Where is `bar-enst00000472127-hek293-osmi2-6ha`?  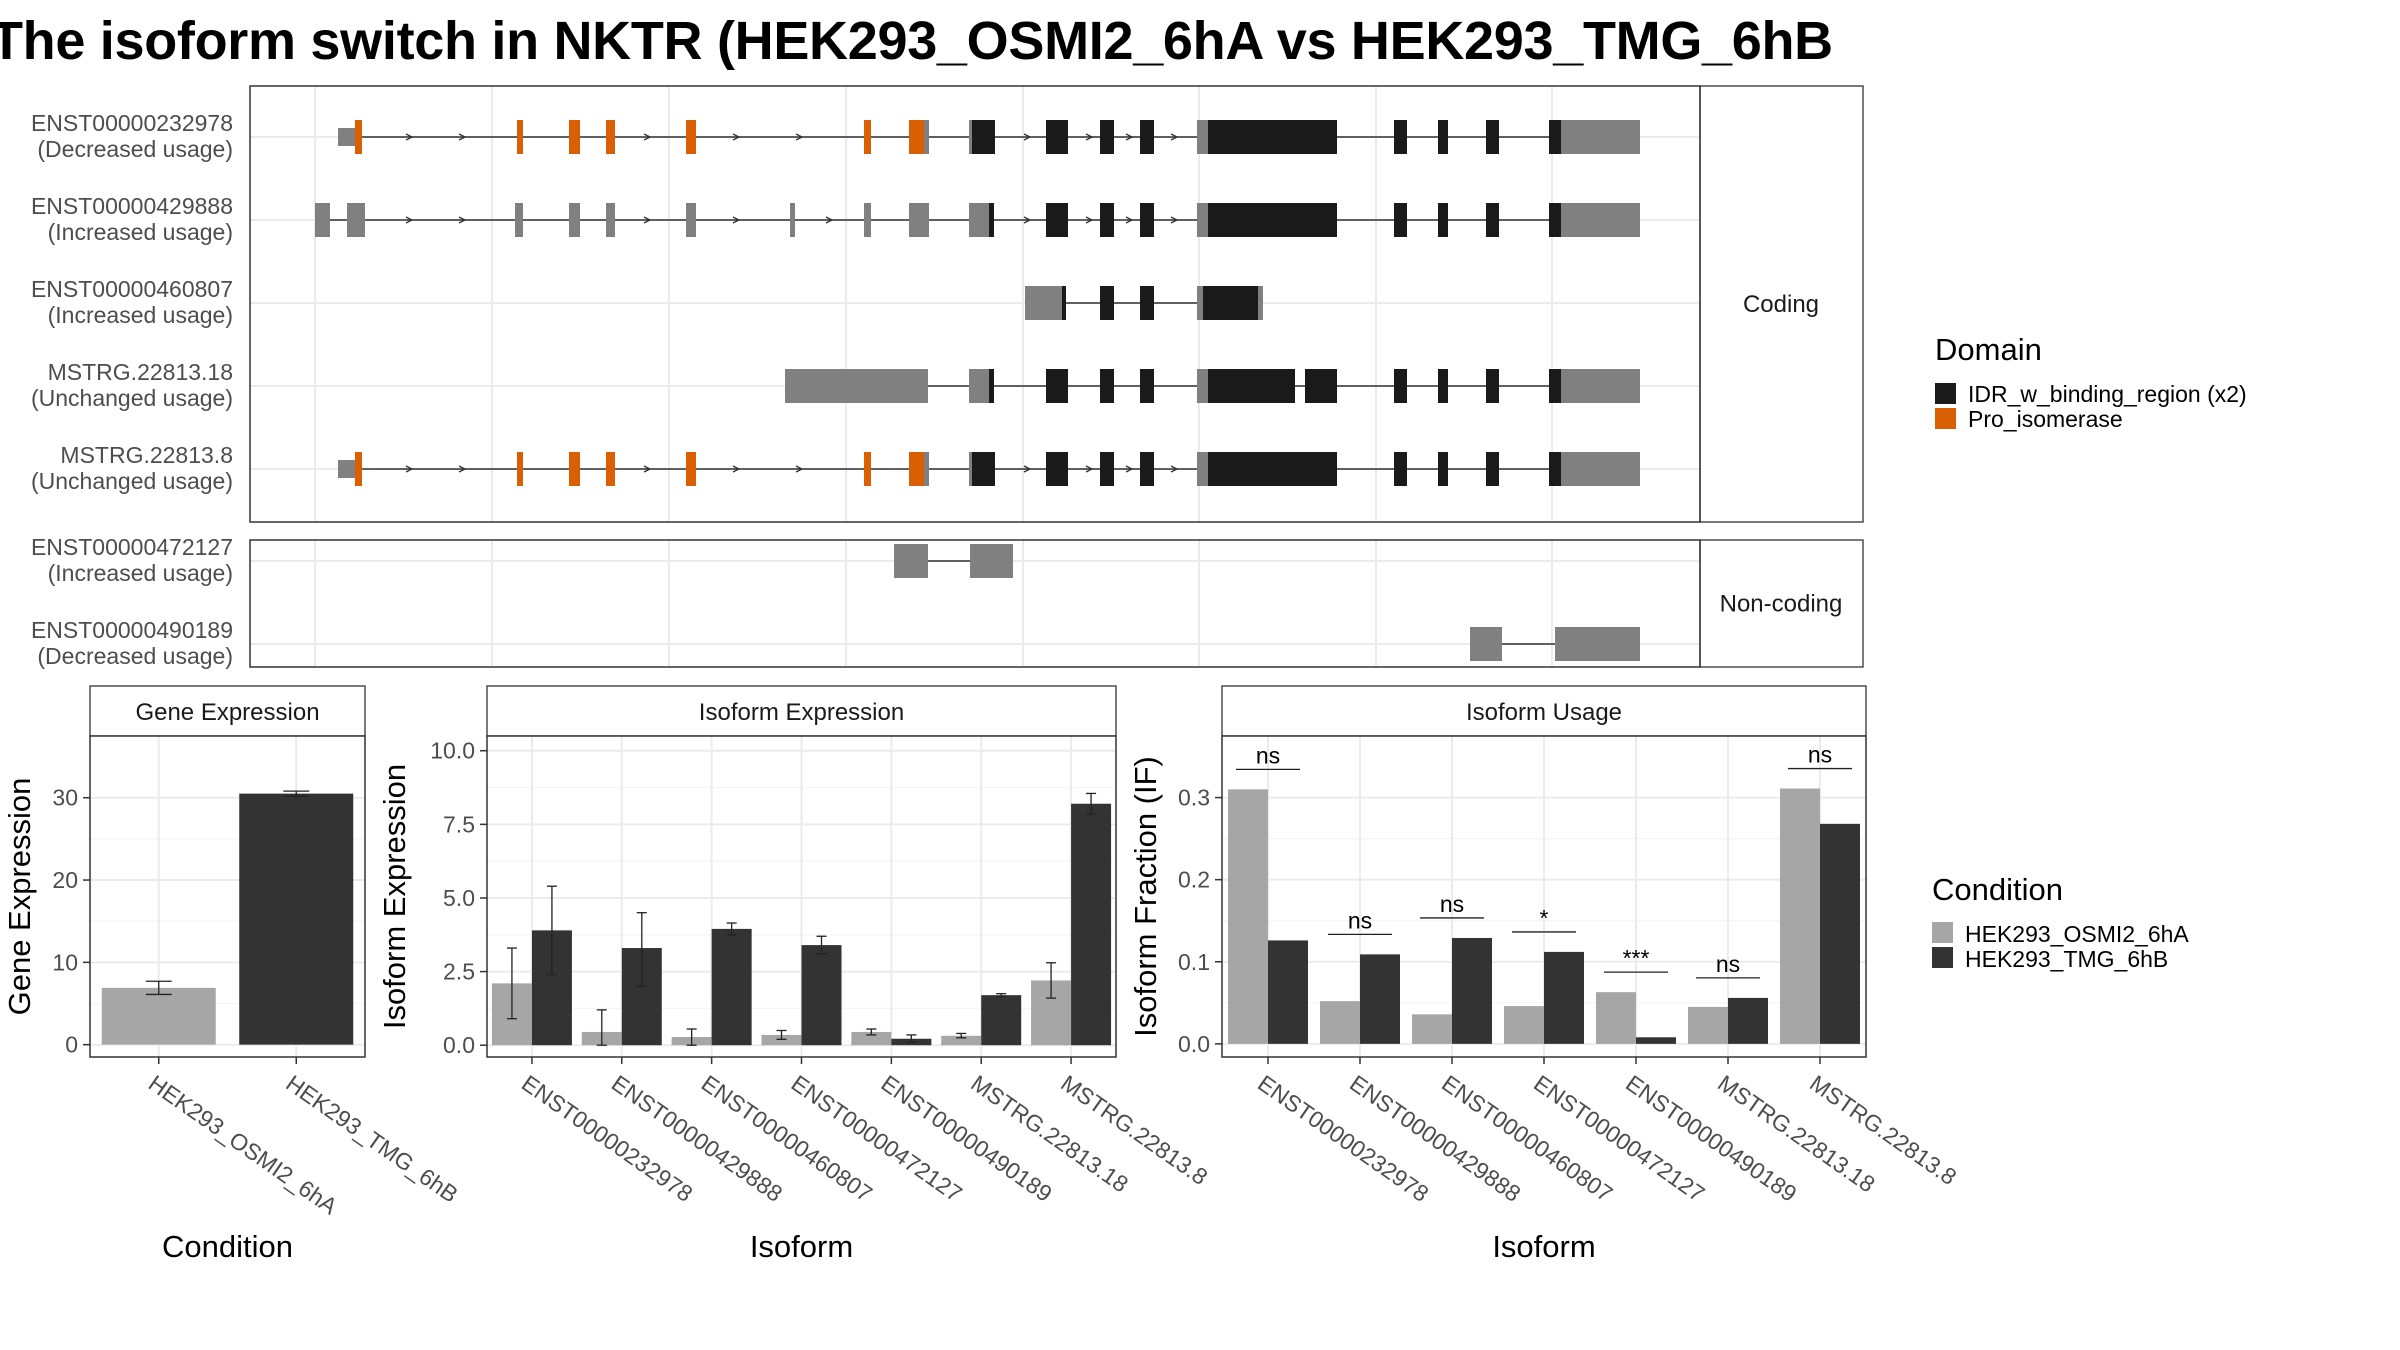
bar-enst00000472127-hek293-osmi2-6ha is located at coordinates (781, 1040).